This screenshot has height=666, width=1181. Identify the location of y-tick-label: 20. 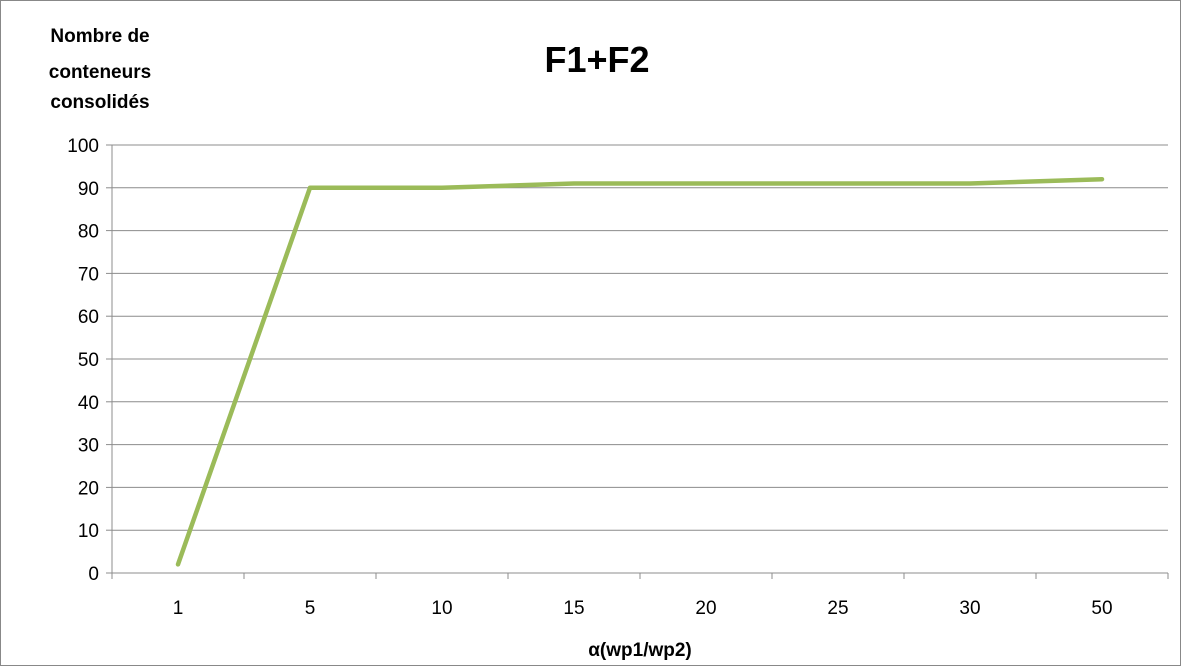
(88, 488).